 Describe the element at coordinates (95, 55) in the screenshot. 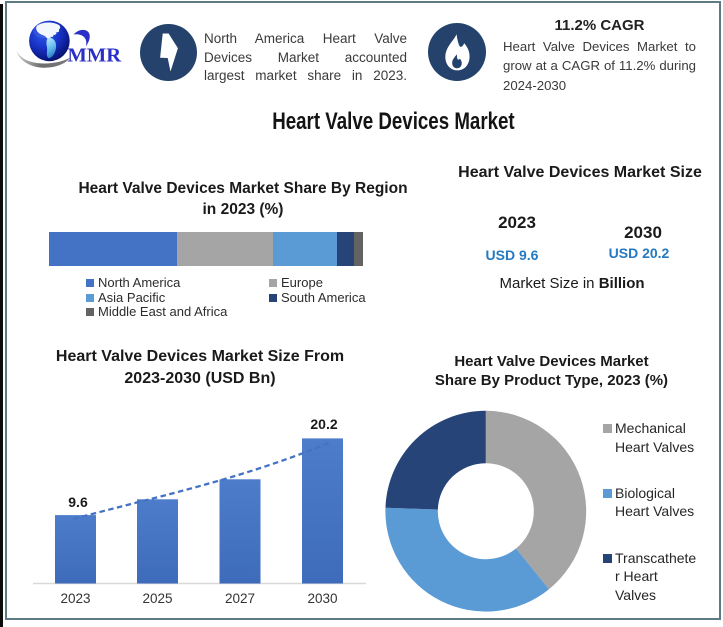

I see `svg-text: MMR` at that location.